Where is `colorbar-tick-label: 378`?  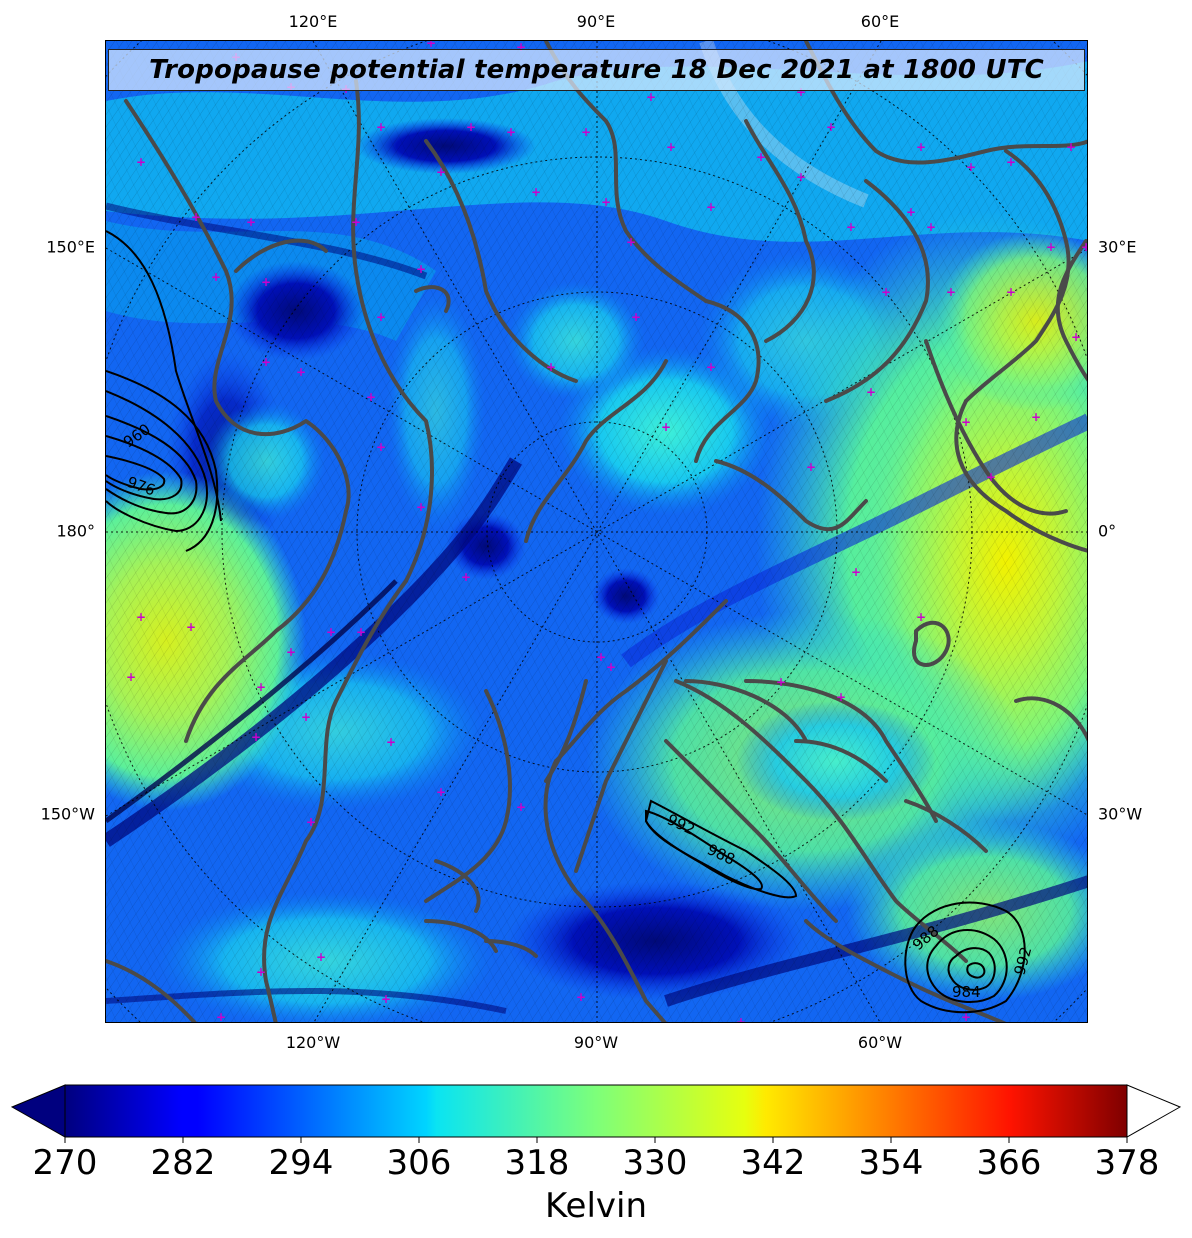
colorbar-tick-label: 378 is located at coordinates (1127, 1163).